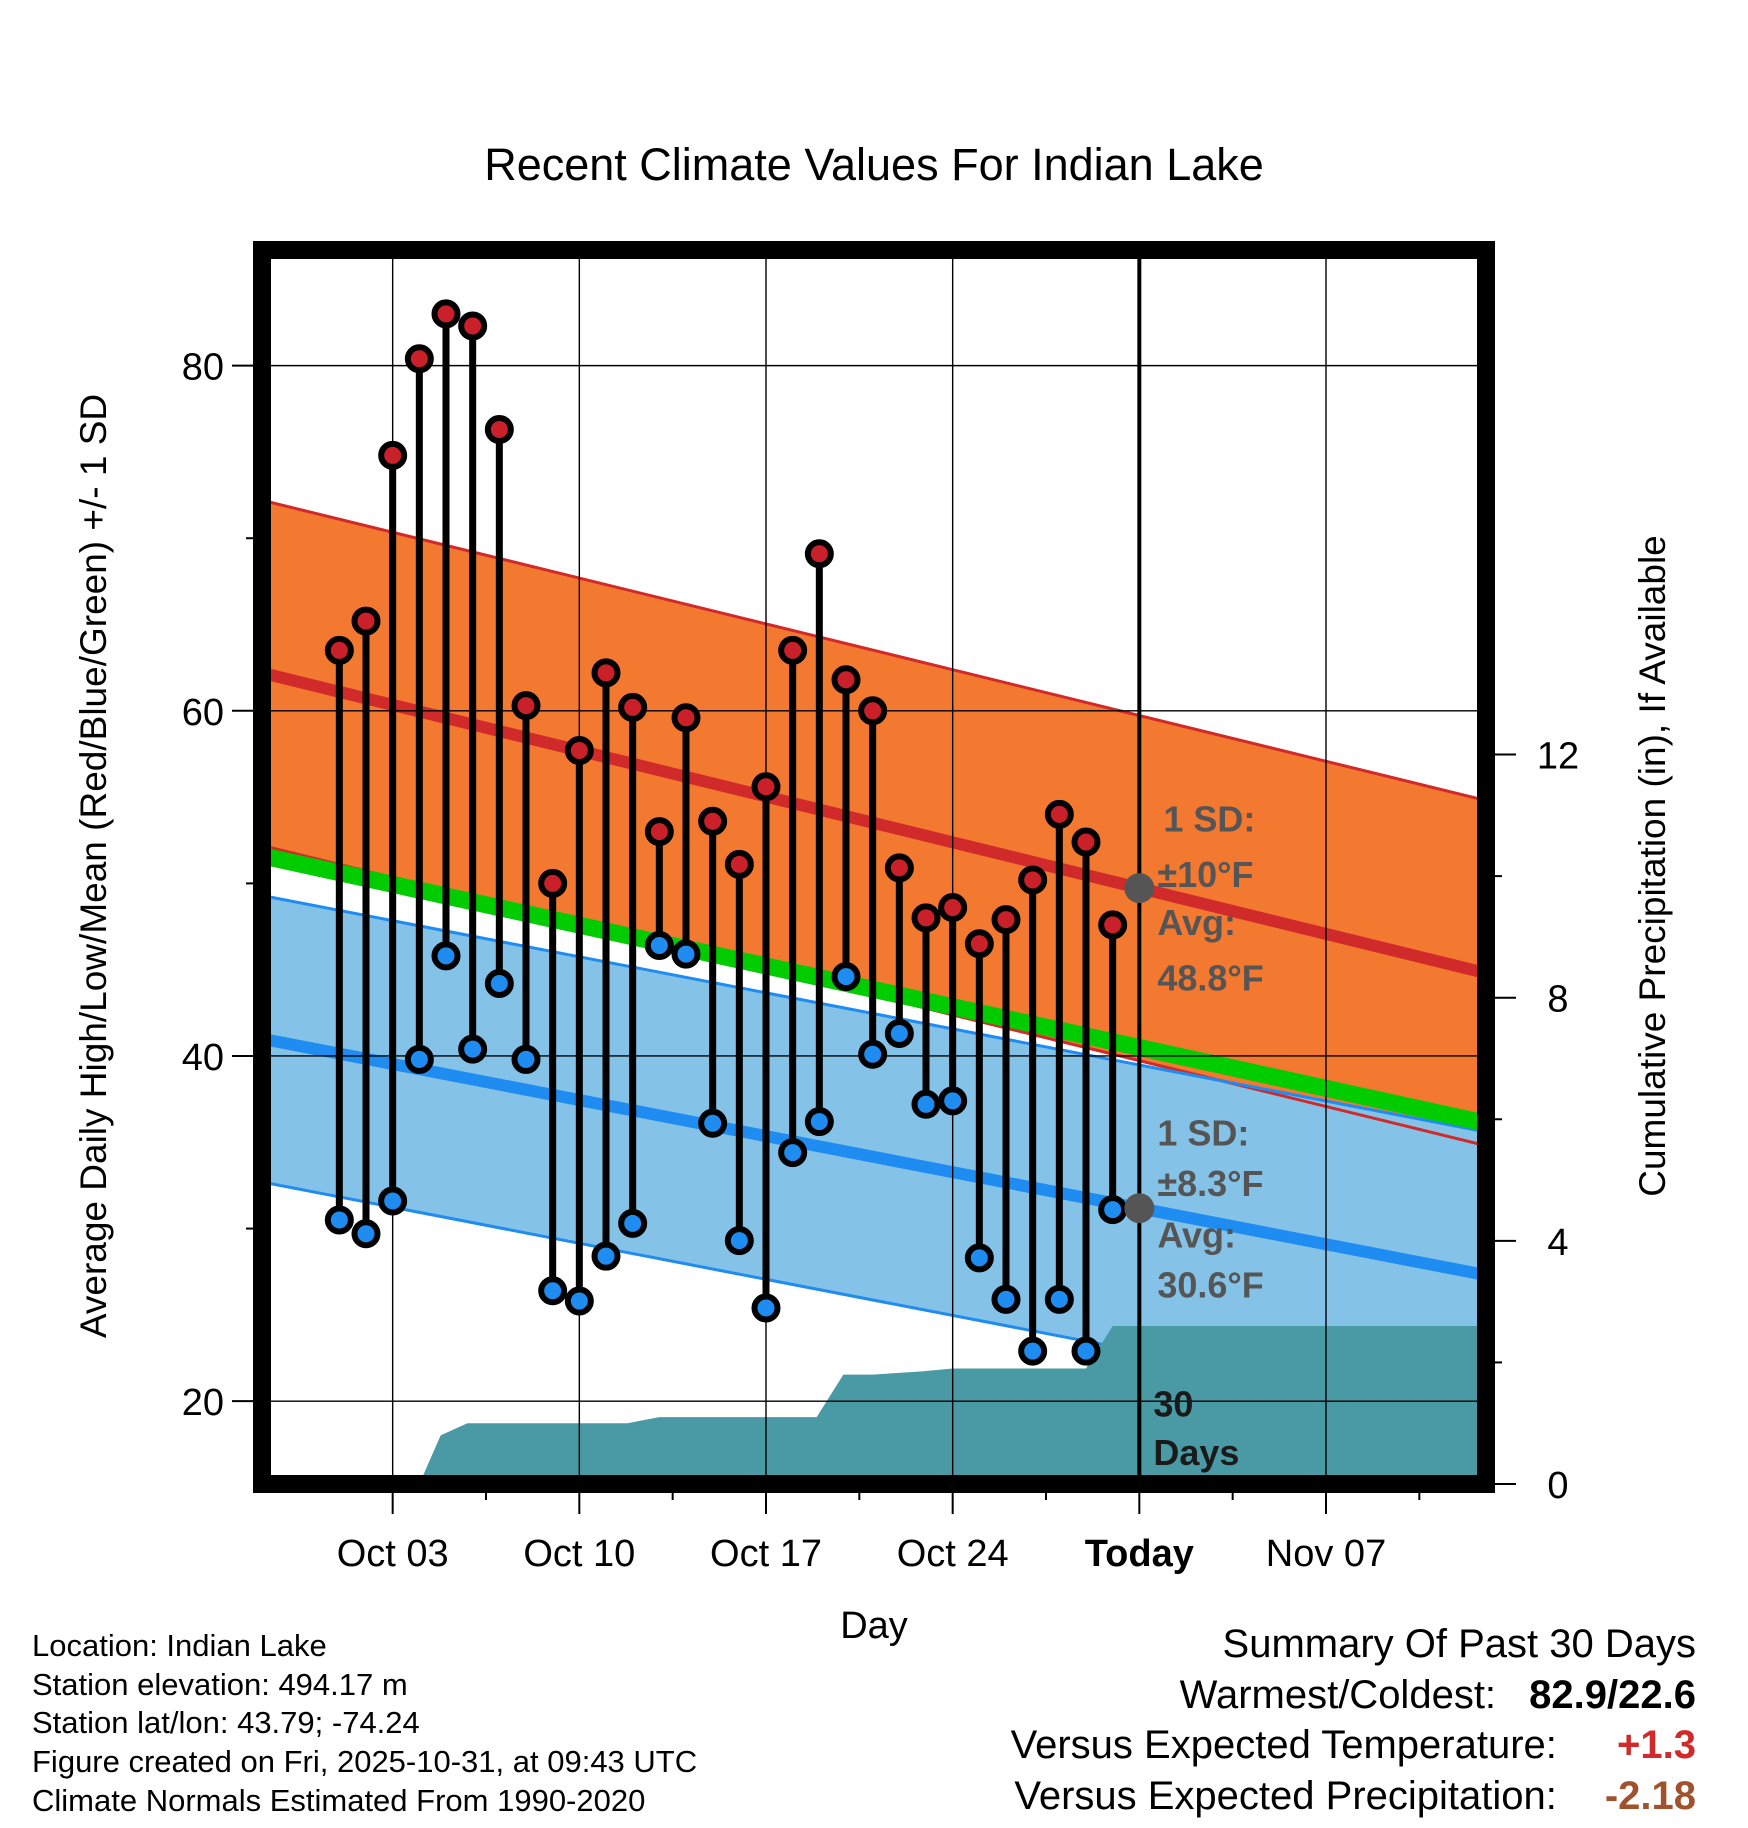 The height and width of the screenshot is (1828, 1748). I want to click on summary-title: Summary Of Past 30 Days, so click(1459, 1644).